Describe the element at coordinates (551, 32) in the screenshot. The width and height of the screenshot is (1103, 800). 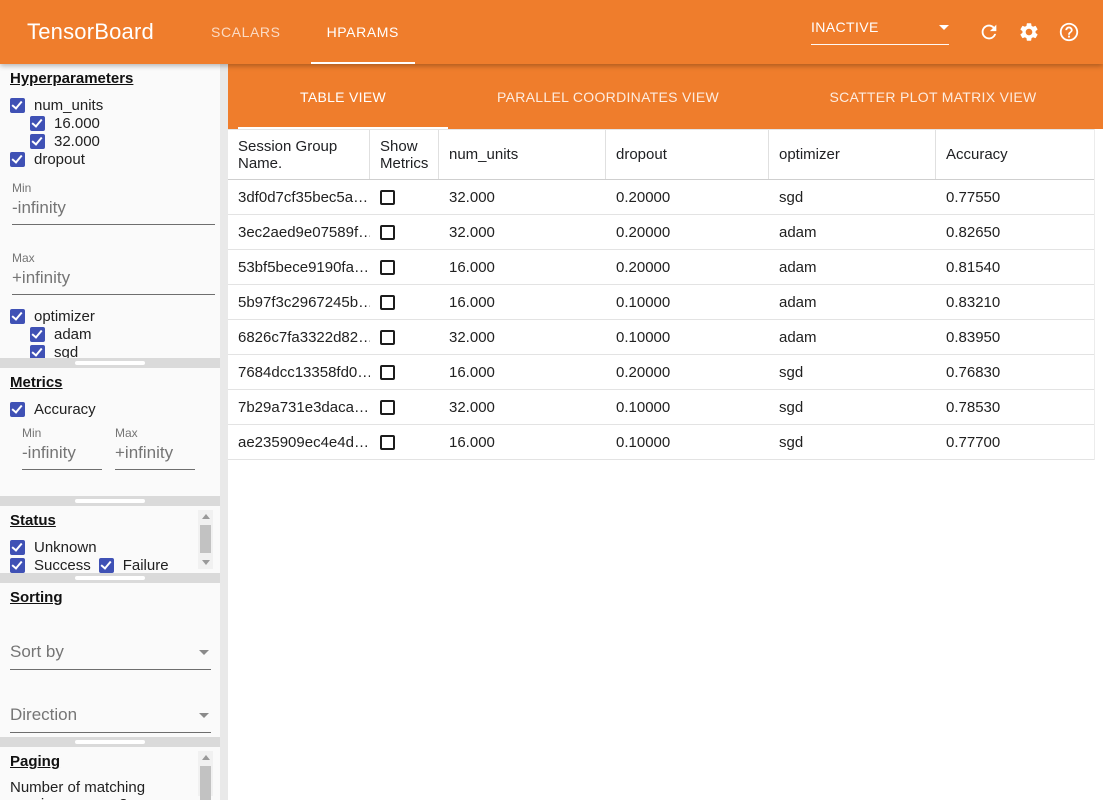
I see `app-header: TensorBoard SCALARS HPARAMS INACTIVE` at that location.